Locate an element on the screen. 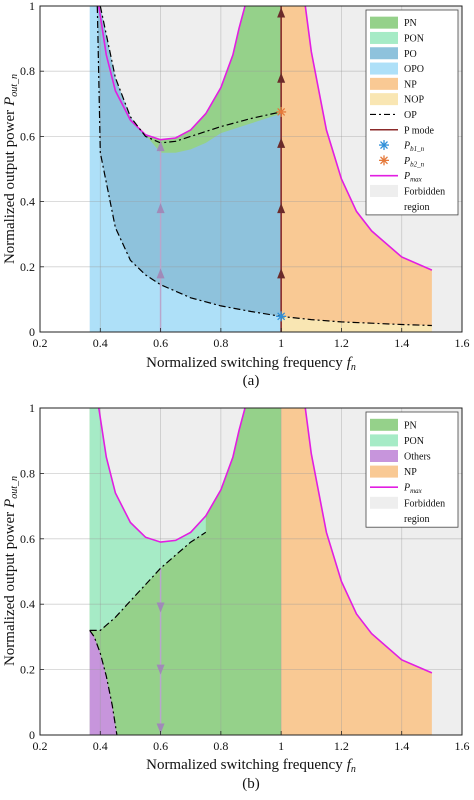  legend-label-subscript: b2_n is located at coordinates (417, 164).